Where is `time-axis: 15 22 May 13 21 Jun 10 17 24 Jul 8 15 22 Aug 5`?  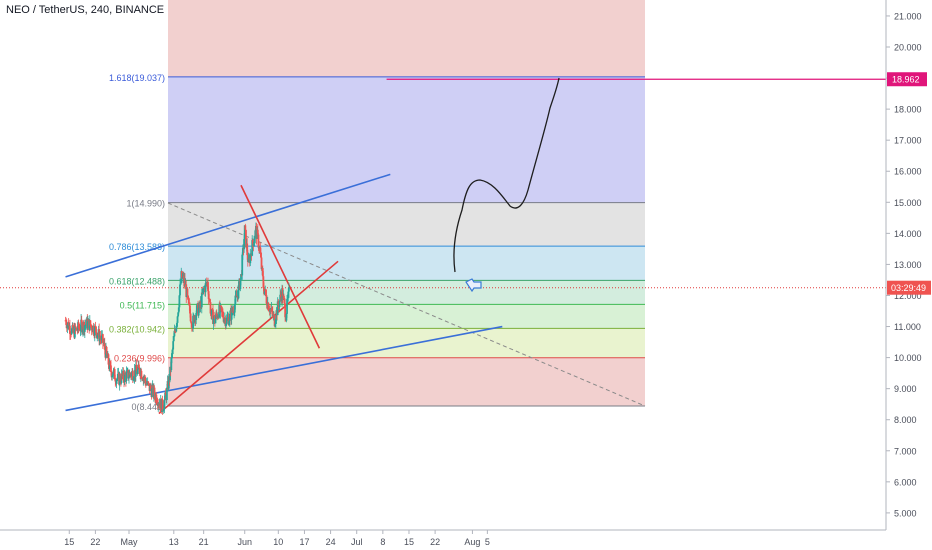
time-axis: 15 22 May 13 21 Jun 10 17 24 Jul 8 15 22 Aug 5 is located at coordinates (466, 539).